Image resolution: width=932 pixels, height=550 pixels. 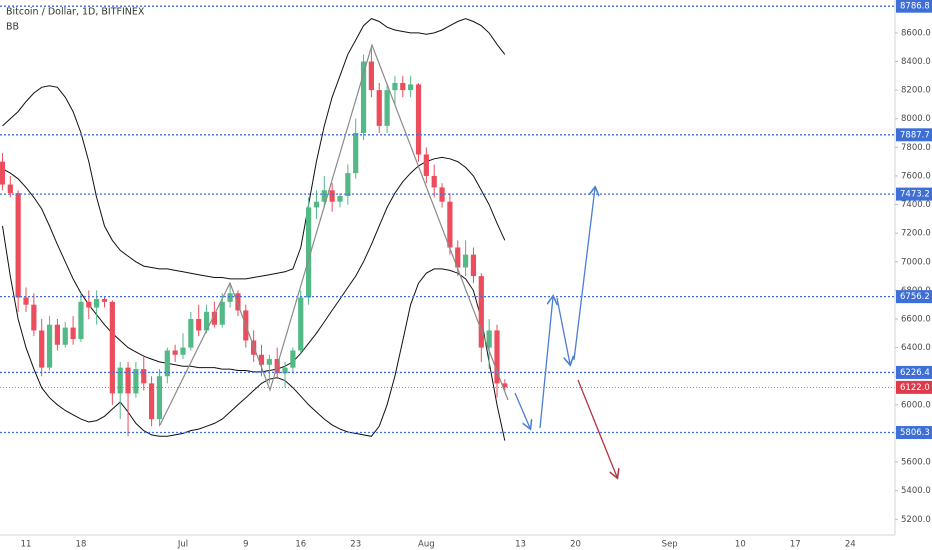 What do you see at coordinates (300, 545) in the screenshot?
I see `x-tick-label: 16` at bounding box center [300, 545].